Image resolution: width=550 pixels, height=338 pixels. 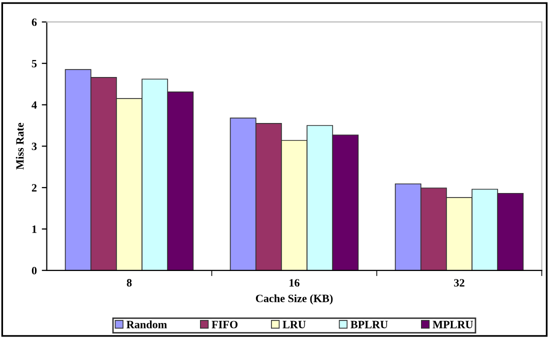 I want to click on legend-label: LRU, so click(x=294, y=324).